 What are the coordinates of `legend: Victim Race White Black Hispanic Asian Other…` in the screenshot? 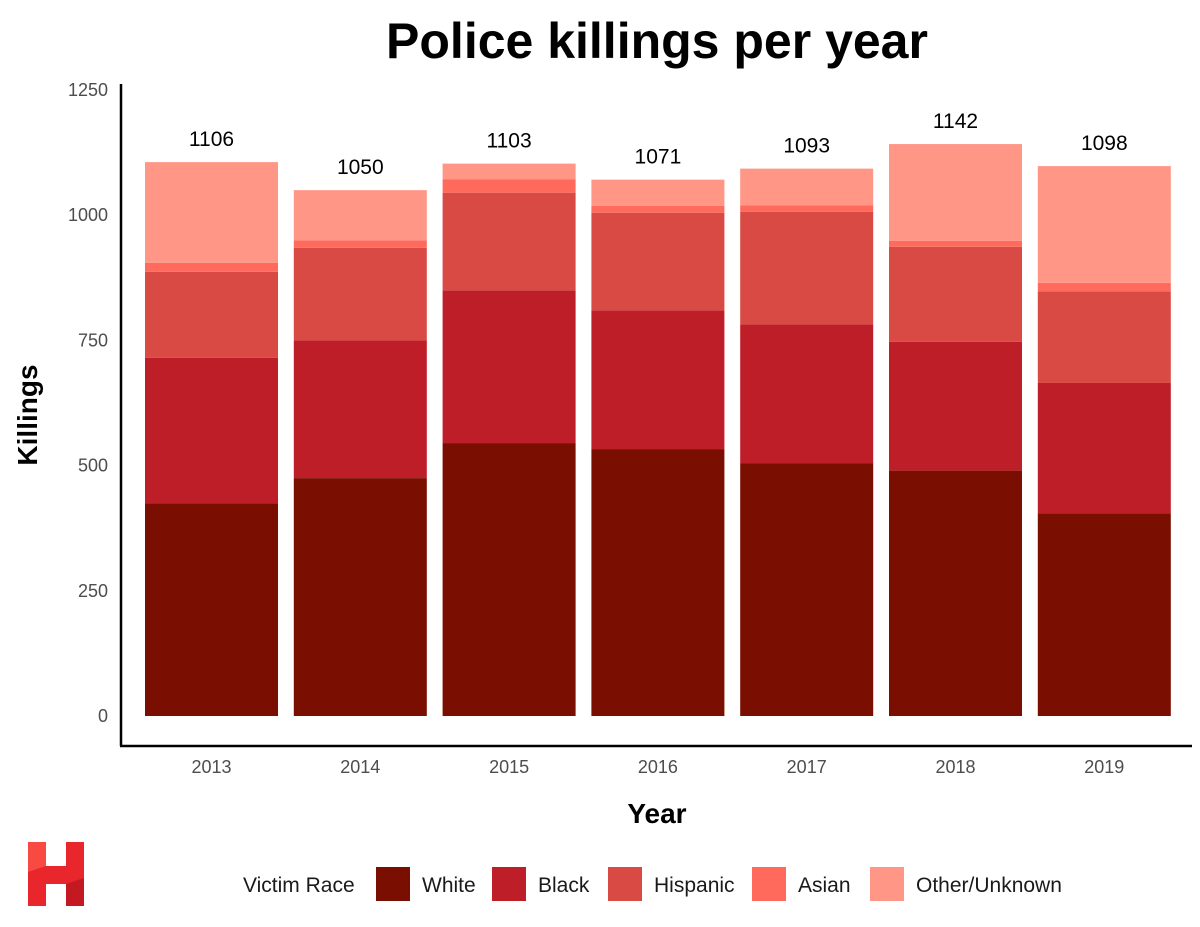 It's located at (652, 884).